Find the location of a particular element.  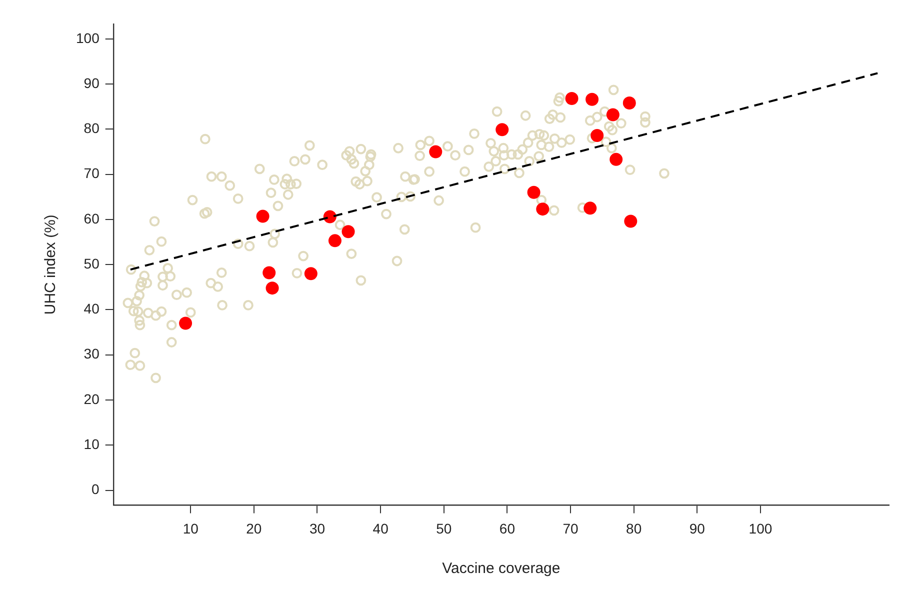

x-axis-title: Vaccine coverage is located at coordinates (501, 569).